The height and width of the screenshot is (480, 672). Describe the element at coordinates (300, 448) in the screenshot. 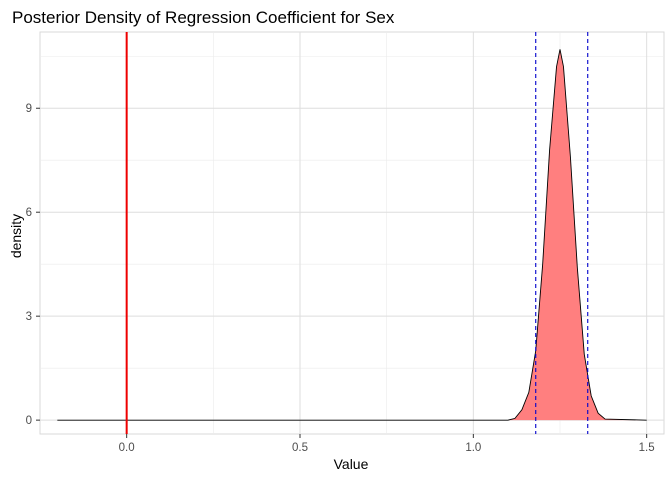

I see `x-tick-label: 0.5` at that location.